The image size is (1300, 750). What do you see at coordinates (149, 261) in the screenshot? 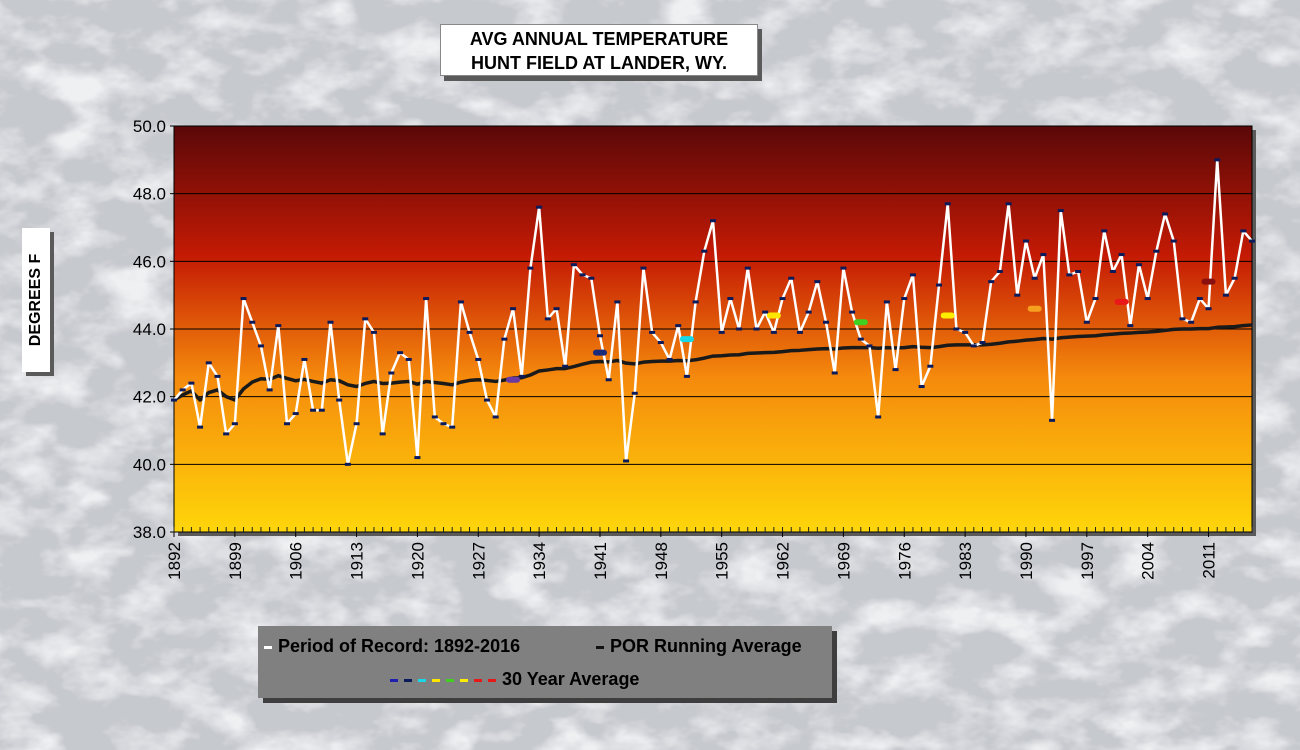
I see `y-tick-label: 46.0` at bounding box center [149, 261].